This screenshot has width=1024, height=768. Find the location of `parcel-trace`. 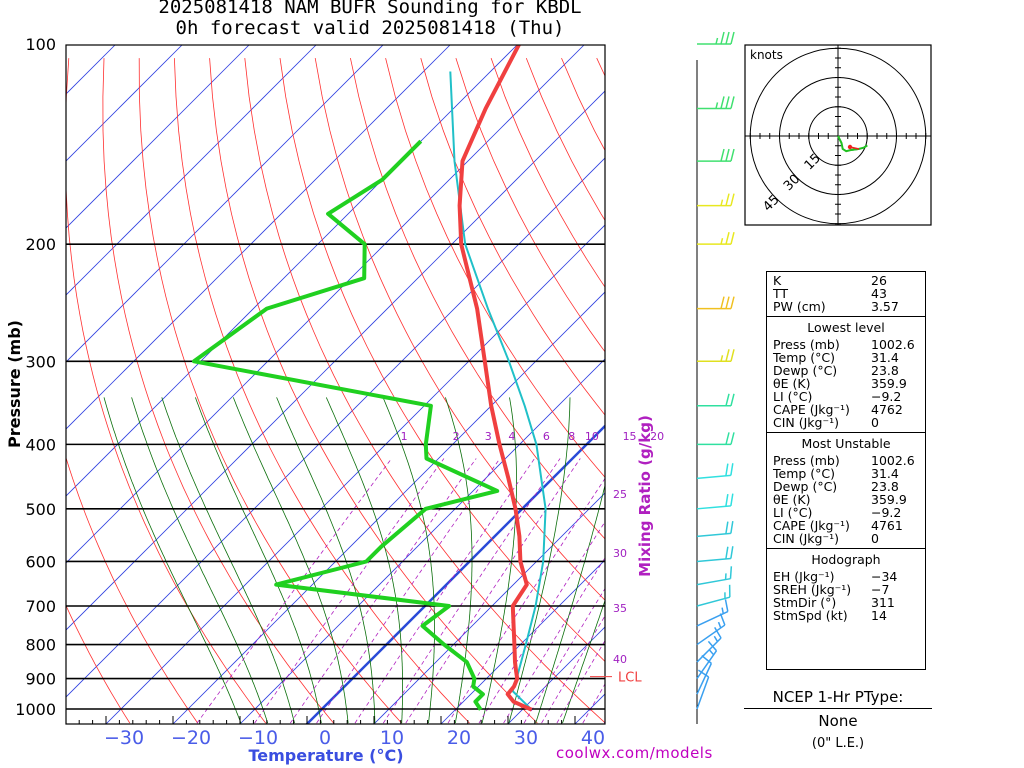

parcel-trace is located at coordinates (498, 391).